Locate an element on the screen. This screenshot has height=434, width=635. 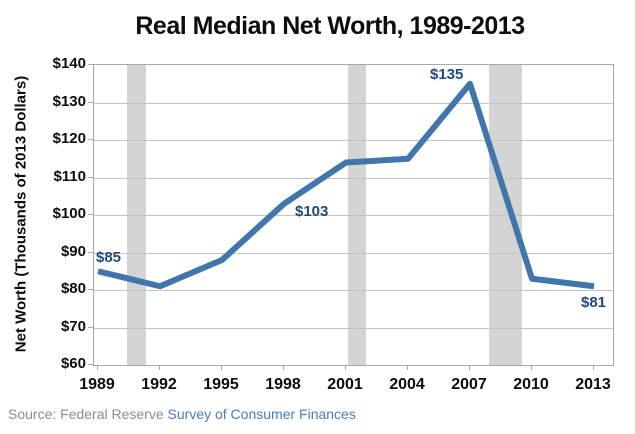
y-axis-title: Net Worth (Thousands of 2013 Dollars) is located at coordinates (21, 214).